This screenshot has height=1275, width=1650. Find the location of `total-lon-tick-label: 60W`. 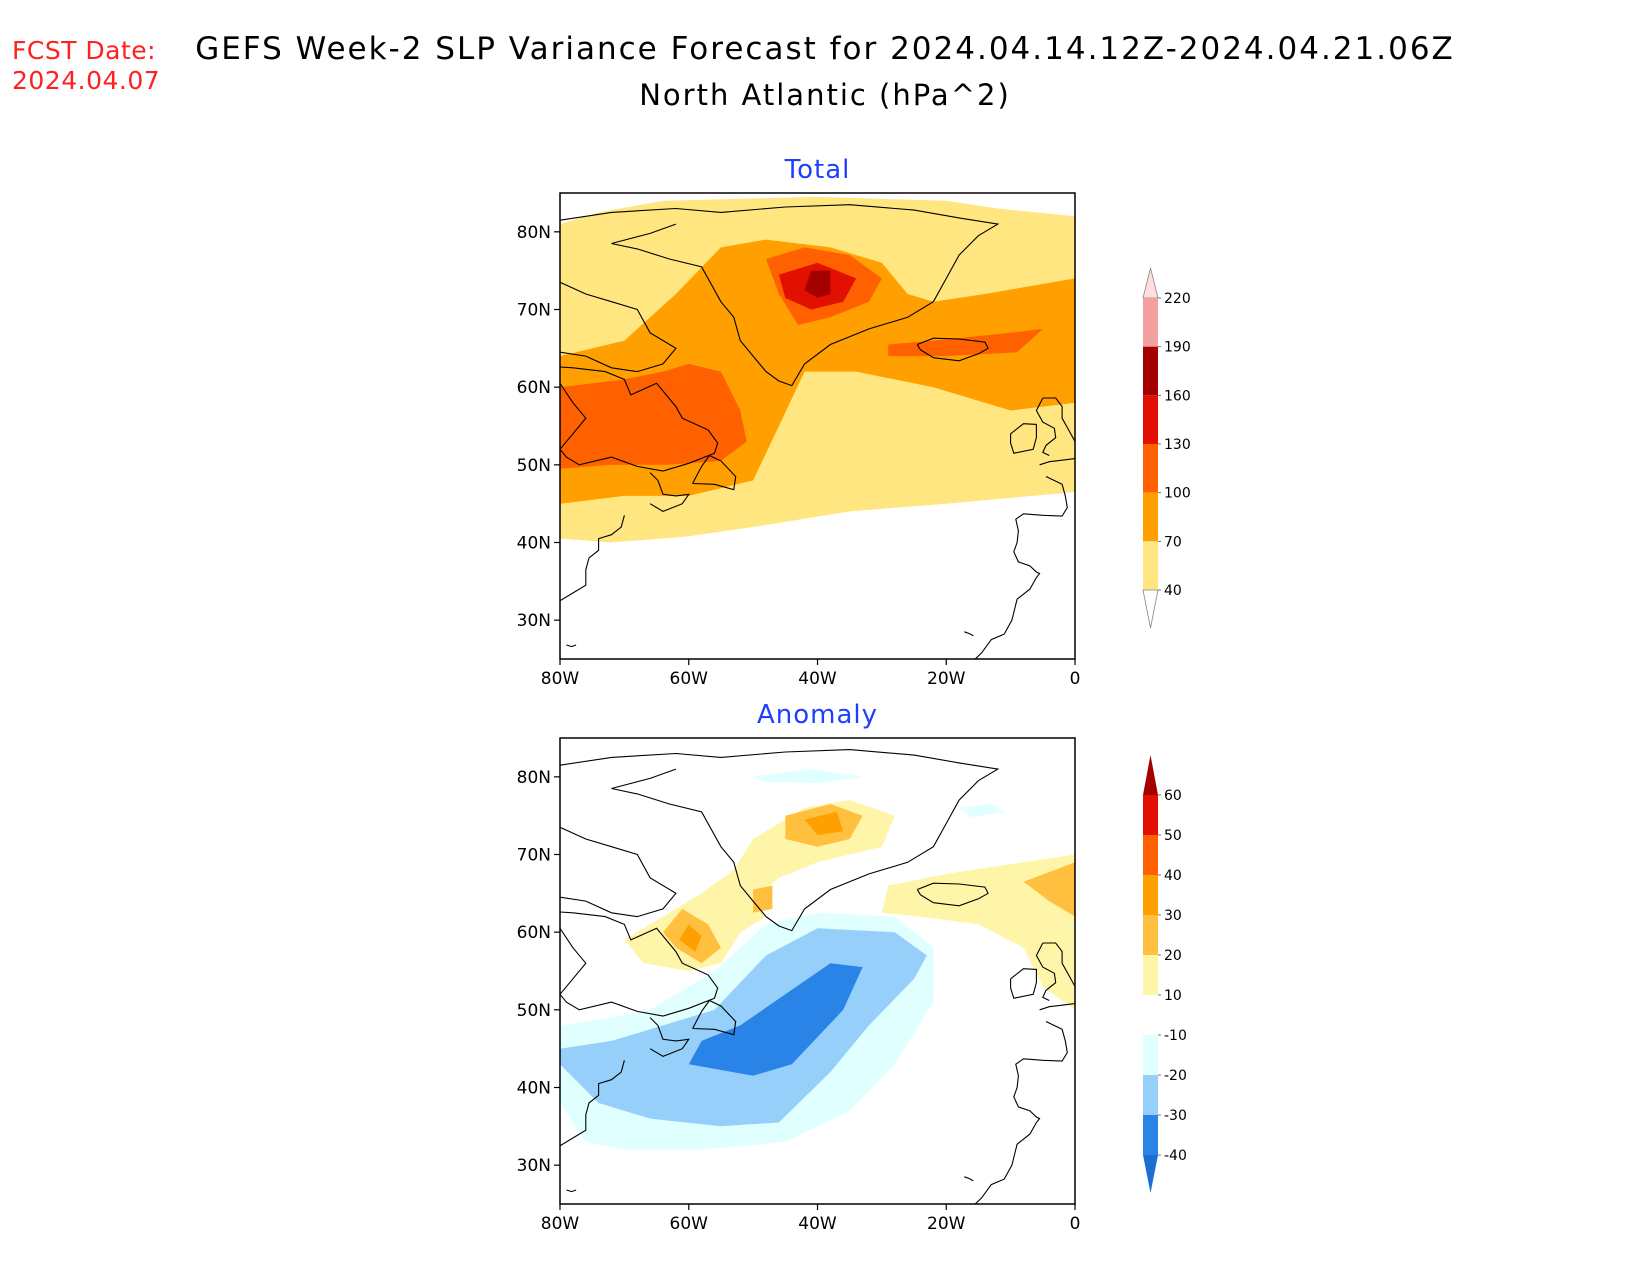

total-lon-tick-label: 60W is located at coordinates (689, 679).